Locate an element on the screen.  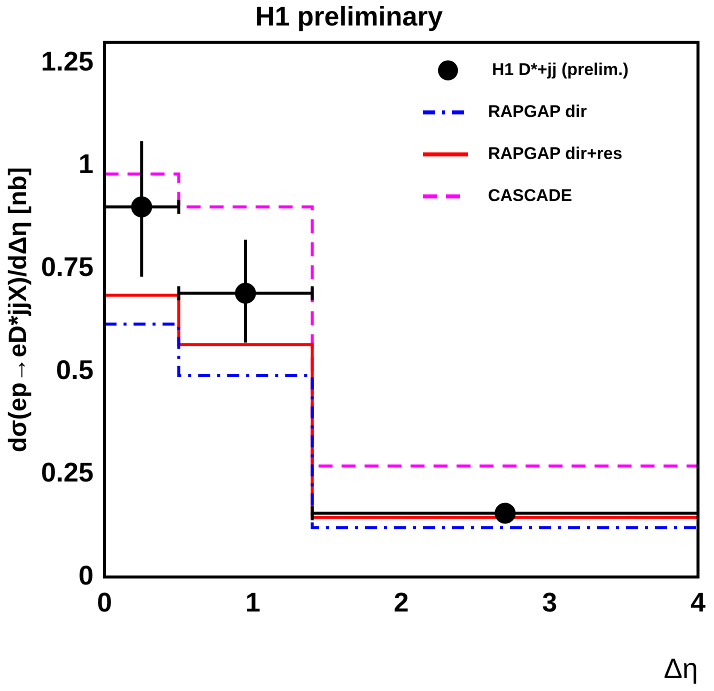
y-tick-label: 0.75 is located at coordinates (67, 267).